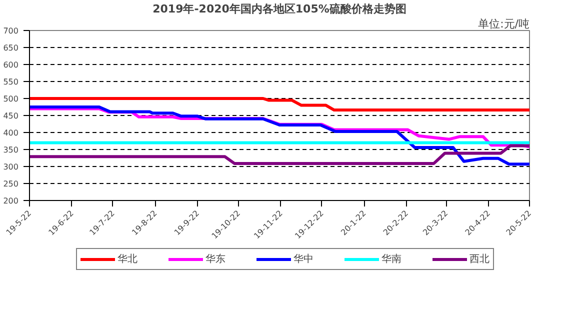 The height and width of the screenshot is (327, 576). I want to click on chart-title: 2019年-2020年国内各地区105%硫酸价格走势图, so click(279, 9).